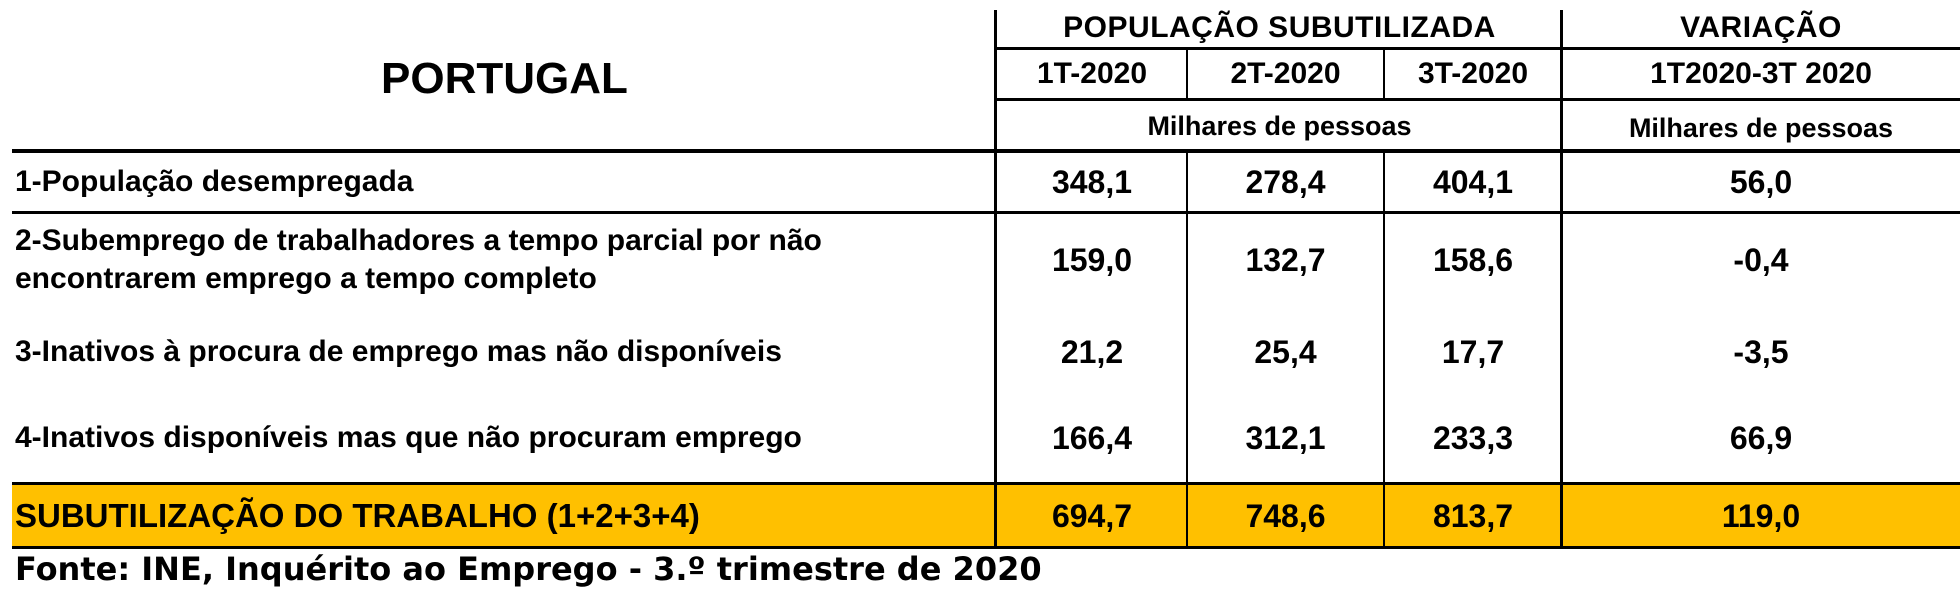 This screenshot has width=1960, height=595. What do you see at coordinates (995, 278) in the screenshot?
I see `grid-line-v-label` at bounding box center [995, 278].